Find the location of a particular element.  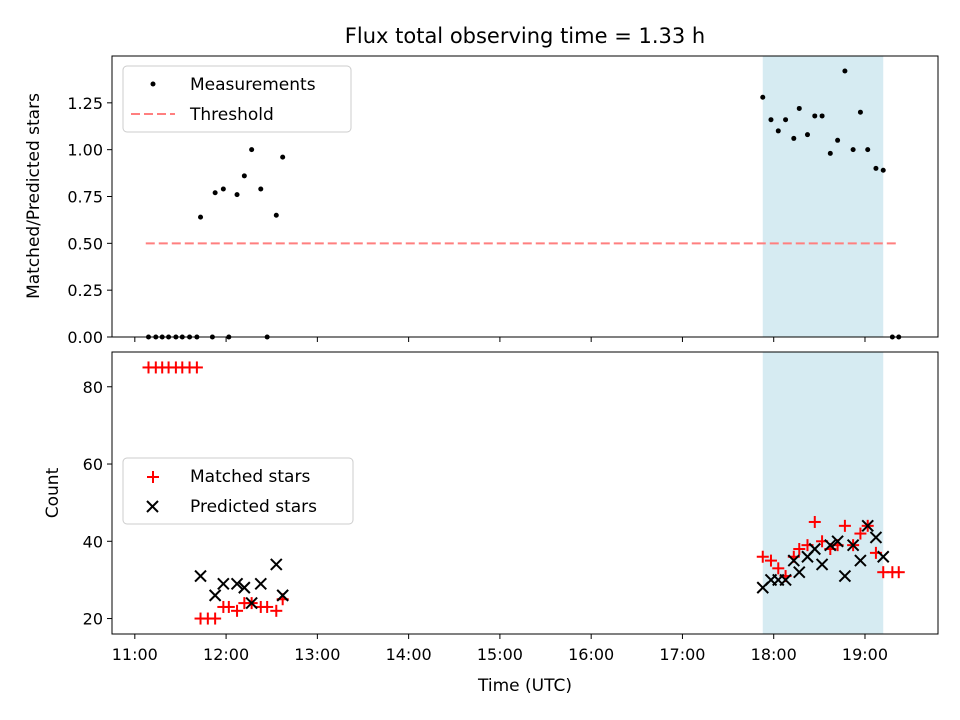

x-tick-label: 17:00 is located at coordinates (682, 654).